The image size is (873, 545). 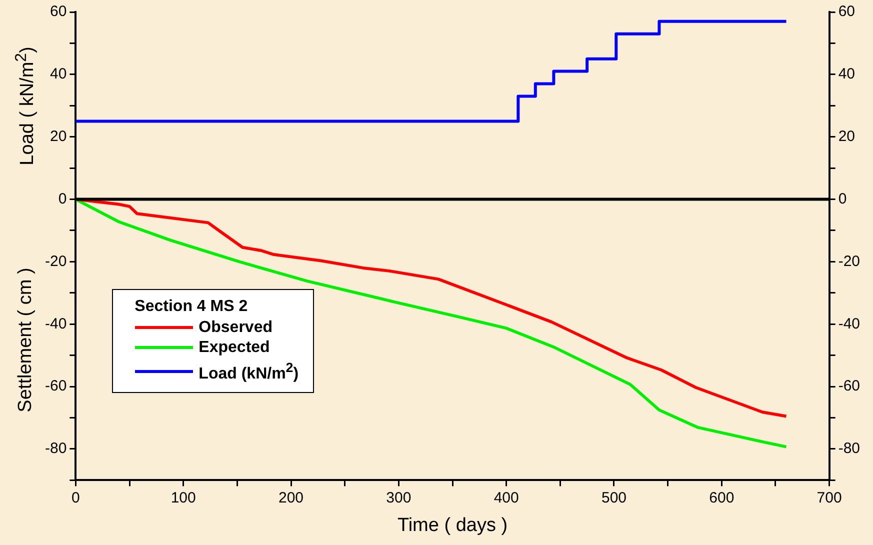 What do you see at coordinates (847, 74) in the screenshot?
I see `y2-tick-label: 40` at bounding box center [847, 74].